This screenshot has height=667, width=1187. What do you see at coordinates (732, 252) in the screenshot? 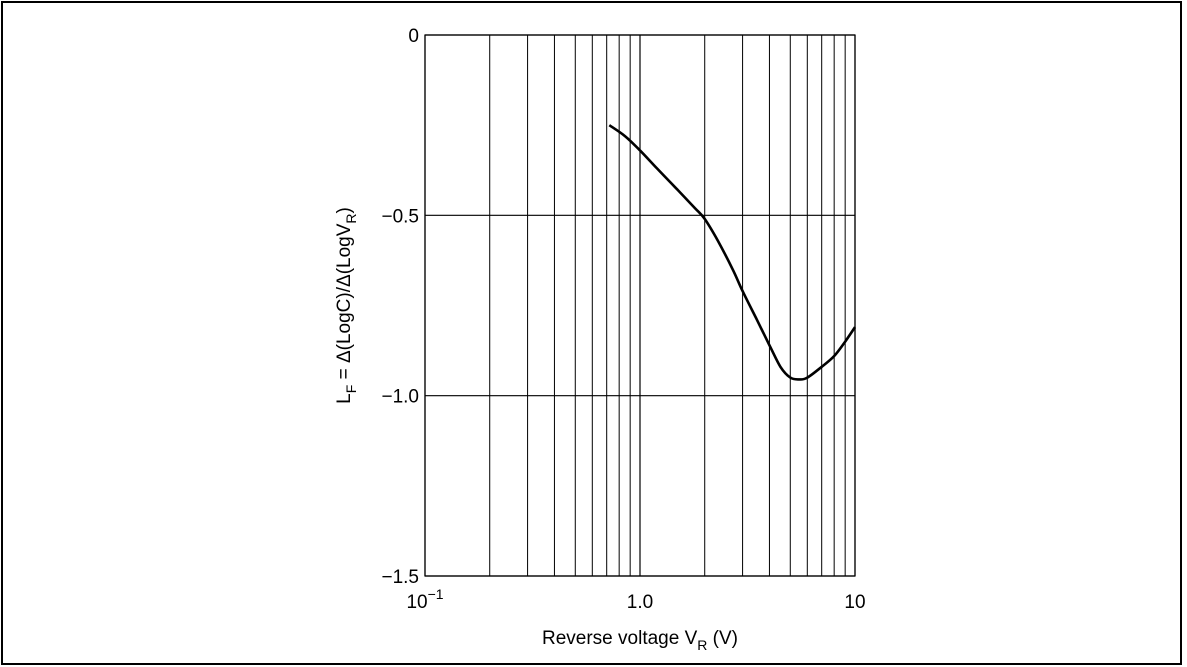
I see `lf-curve` at bounding box center [732, 252].